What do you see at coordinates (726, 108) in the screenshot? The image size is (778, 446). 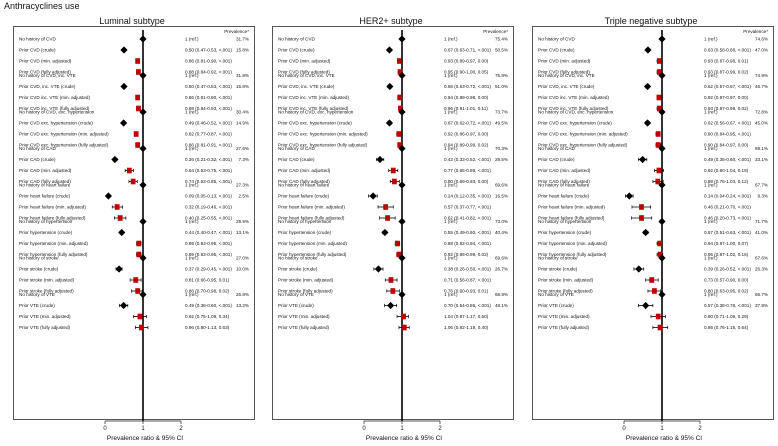 I see `row-estimate-triple-negative: 0.93 (0.87-0.99, 0.02)` at bounding box center [726, 108].